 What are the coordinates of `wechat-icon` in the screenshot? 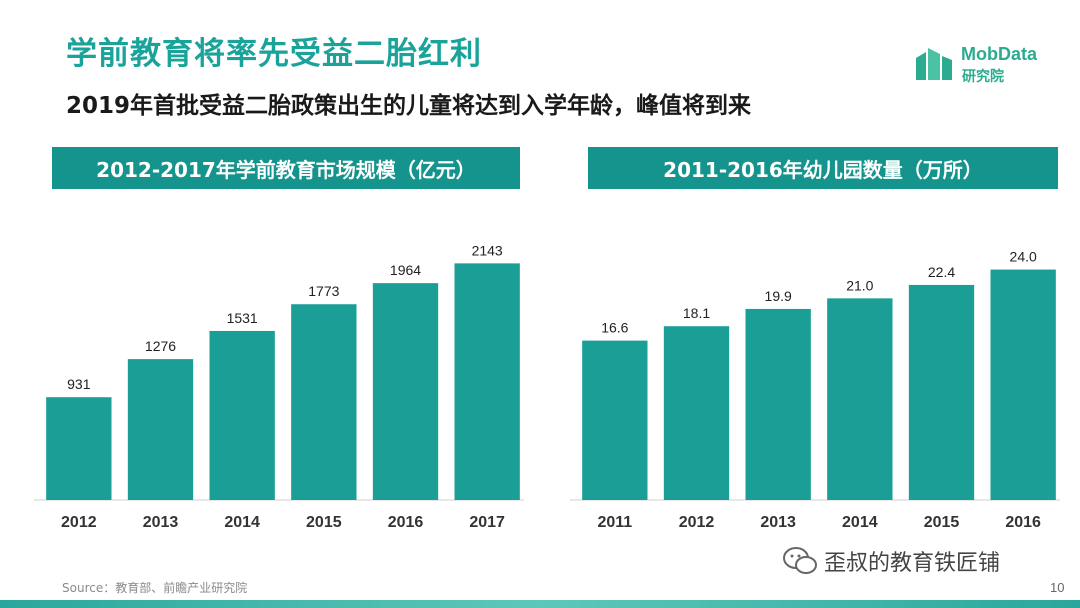 It's located at (800, 560).